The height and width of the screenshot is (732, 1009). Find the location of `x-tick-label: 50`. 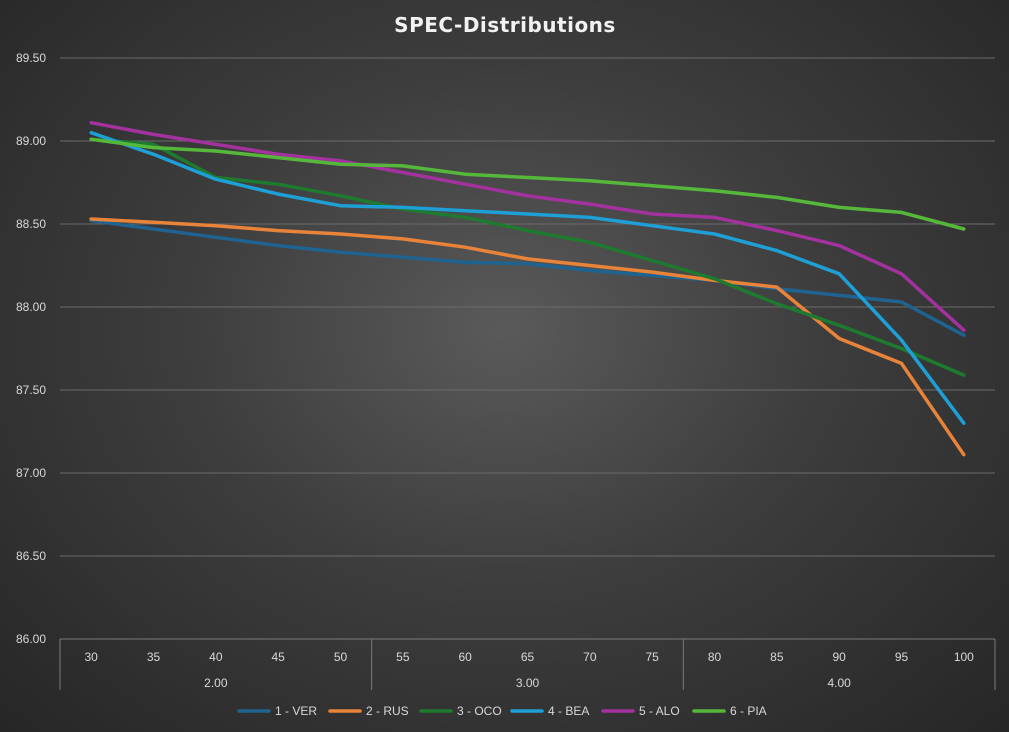

x-tick-label: 50 is located at coordinates (341, 657).